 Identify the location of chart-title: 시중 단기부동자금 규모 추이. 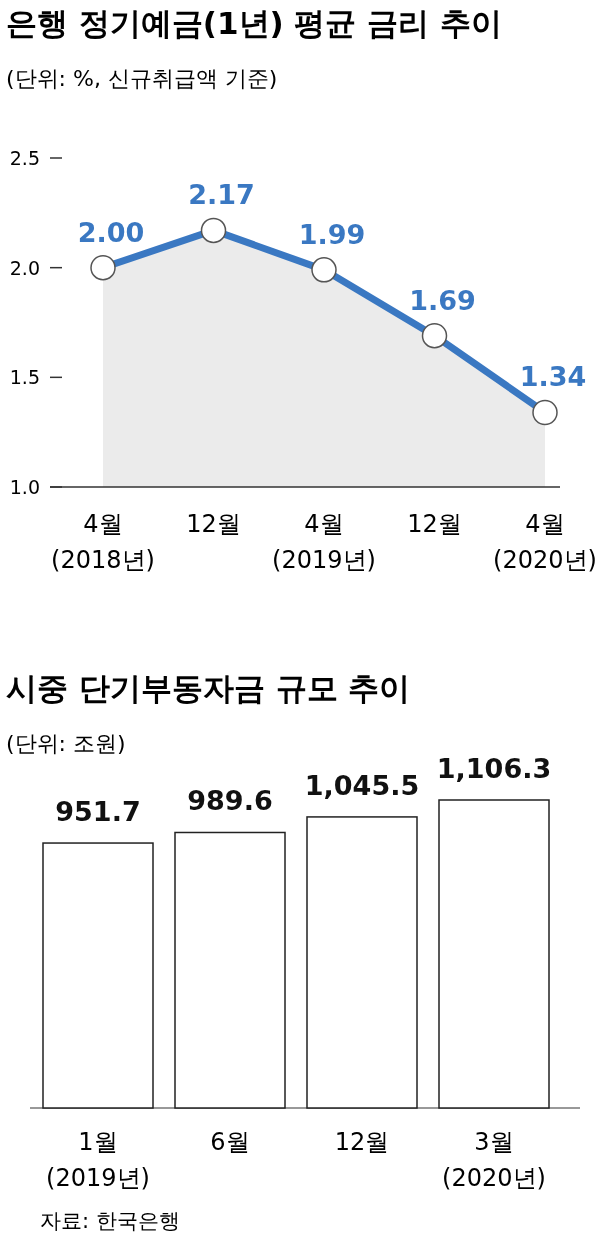
(208, 688).